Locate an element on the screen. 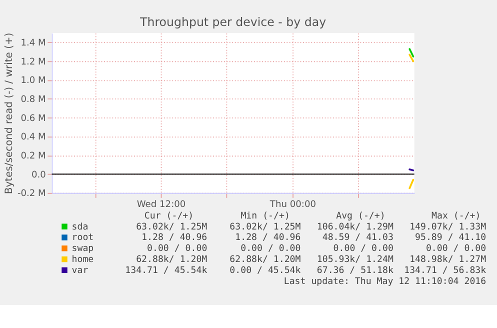  text: 148.98k/ 1.27M is located at coordinates (448, 259).